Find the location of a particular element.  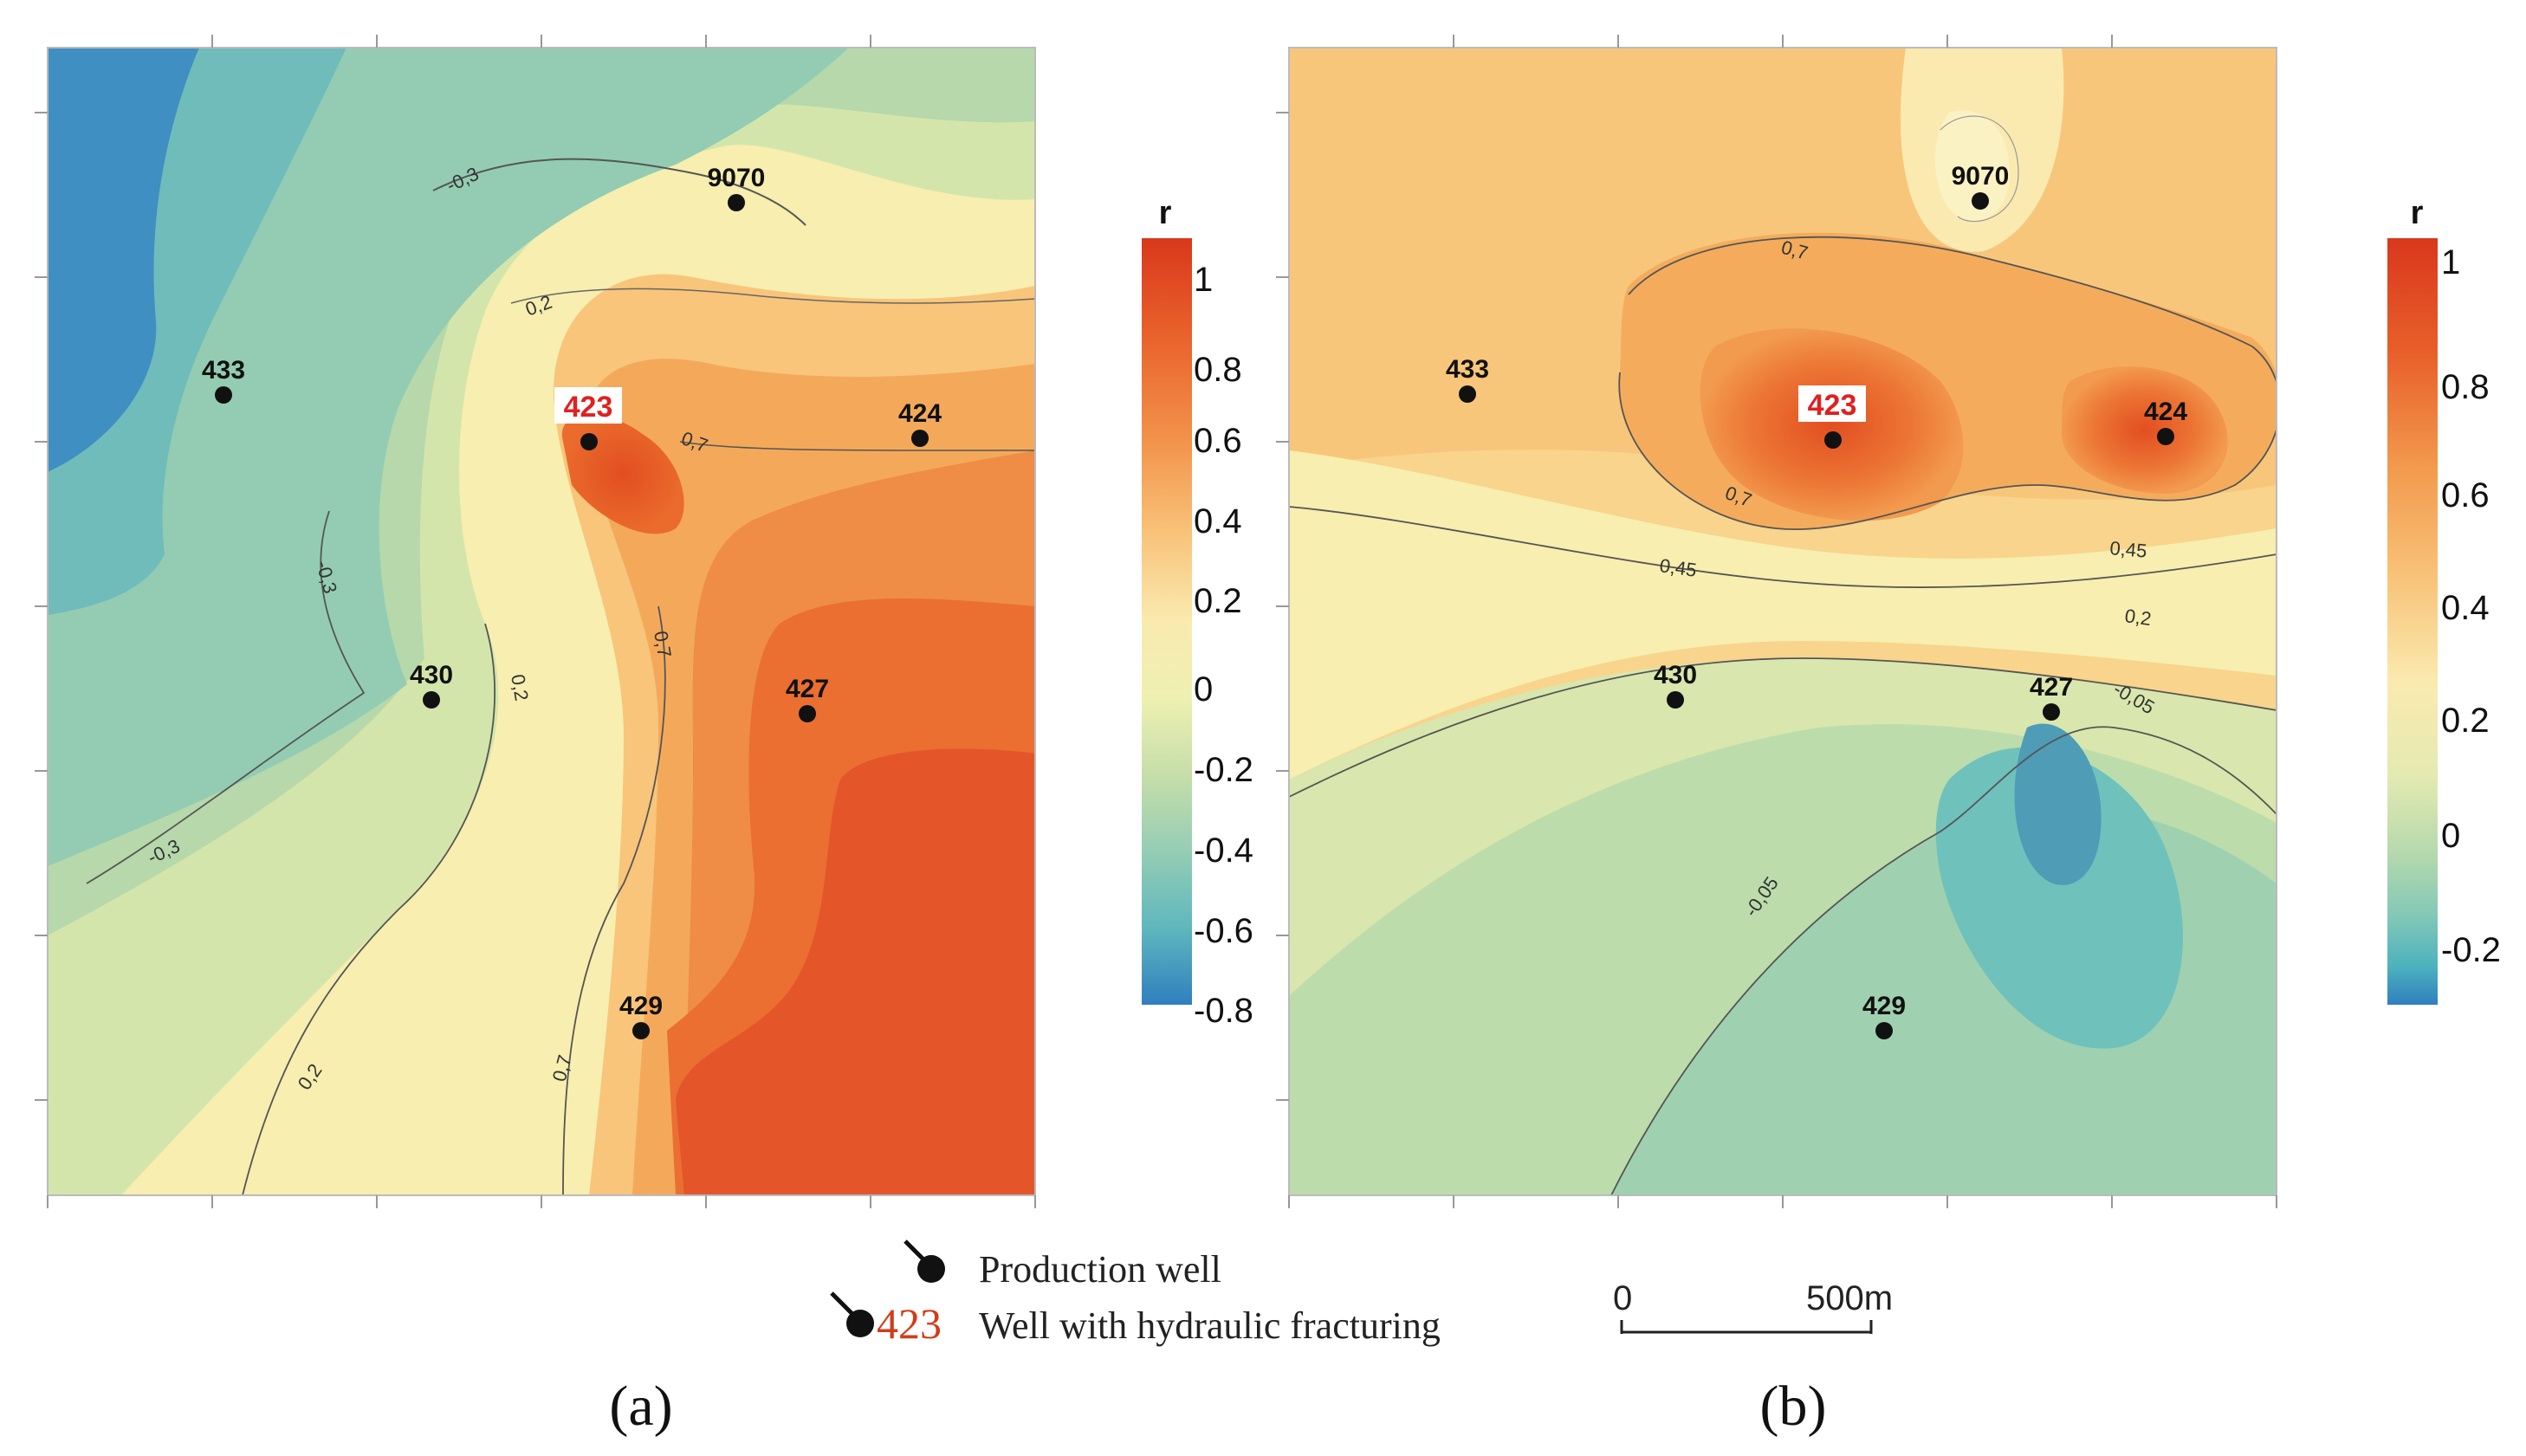

zone-red is located at coordinates (856, 971).